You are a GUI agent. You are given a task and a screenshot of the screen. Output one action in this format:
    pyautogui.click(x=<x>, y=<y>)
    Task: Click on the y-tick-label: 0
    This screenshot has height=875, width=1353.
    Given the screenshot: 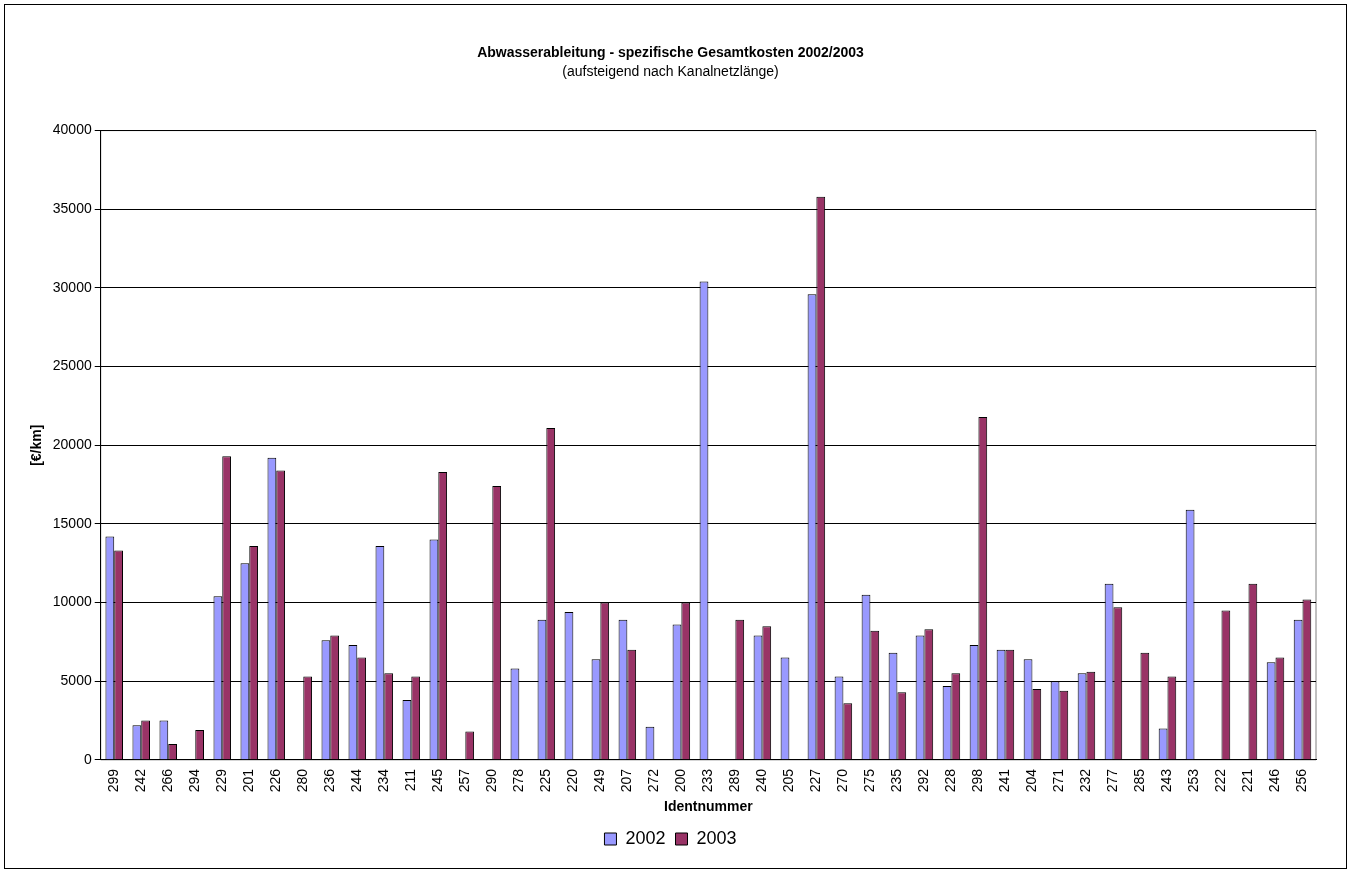 What is the action you would take?
    pyautogui.click(x=87, y=758)
    